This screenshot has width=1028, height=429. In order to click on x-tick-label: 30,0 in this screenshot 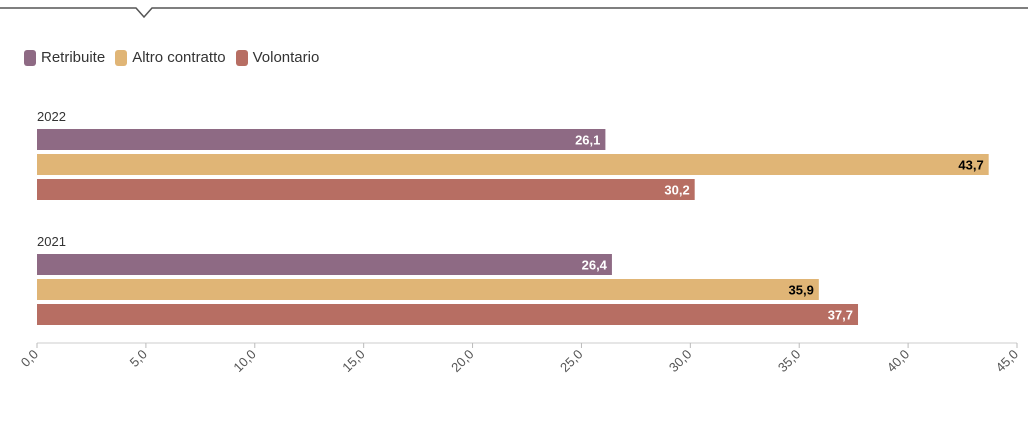, I will do `click(680, 361)`.